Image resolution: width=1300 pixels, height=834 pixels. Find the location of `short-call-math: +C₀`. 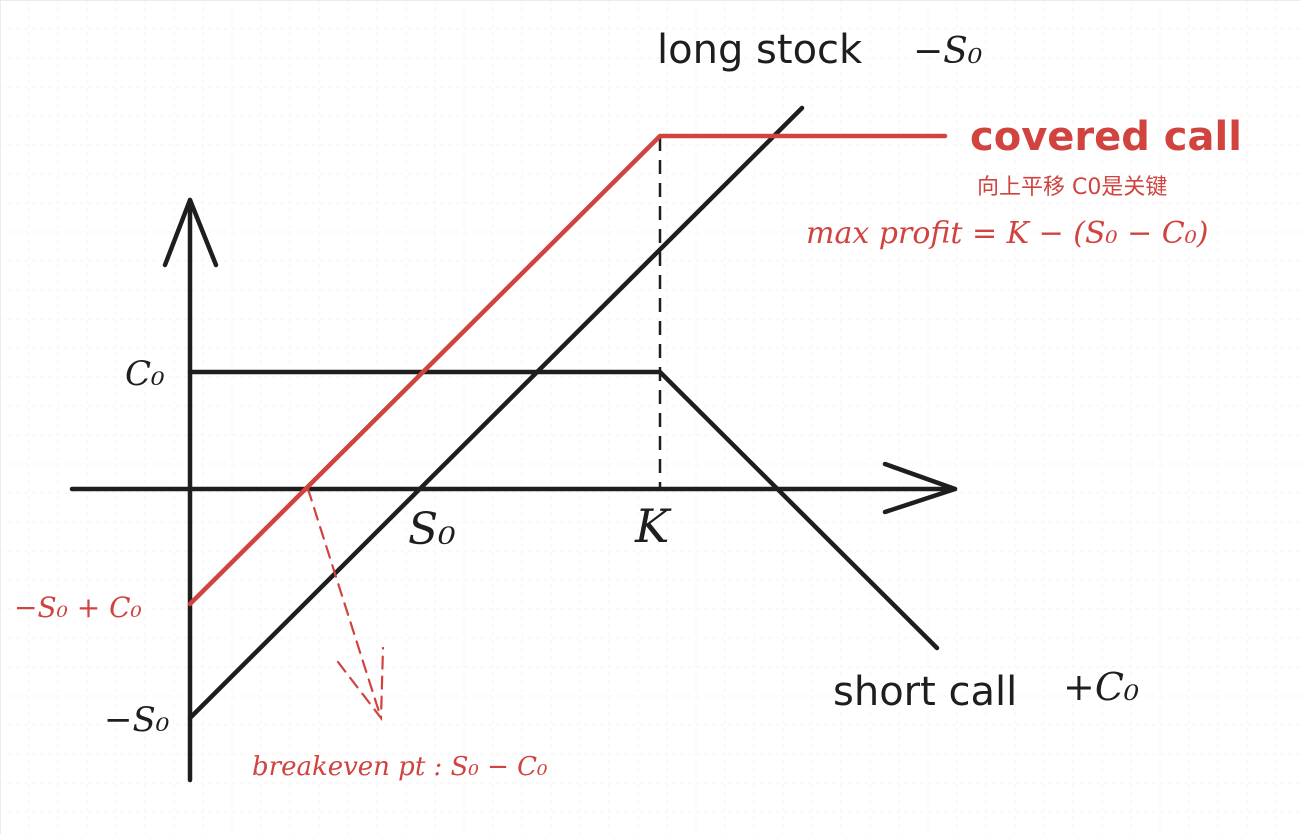

short-call-math: +C₀ is located at coordinates (1101, 687).